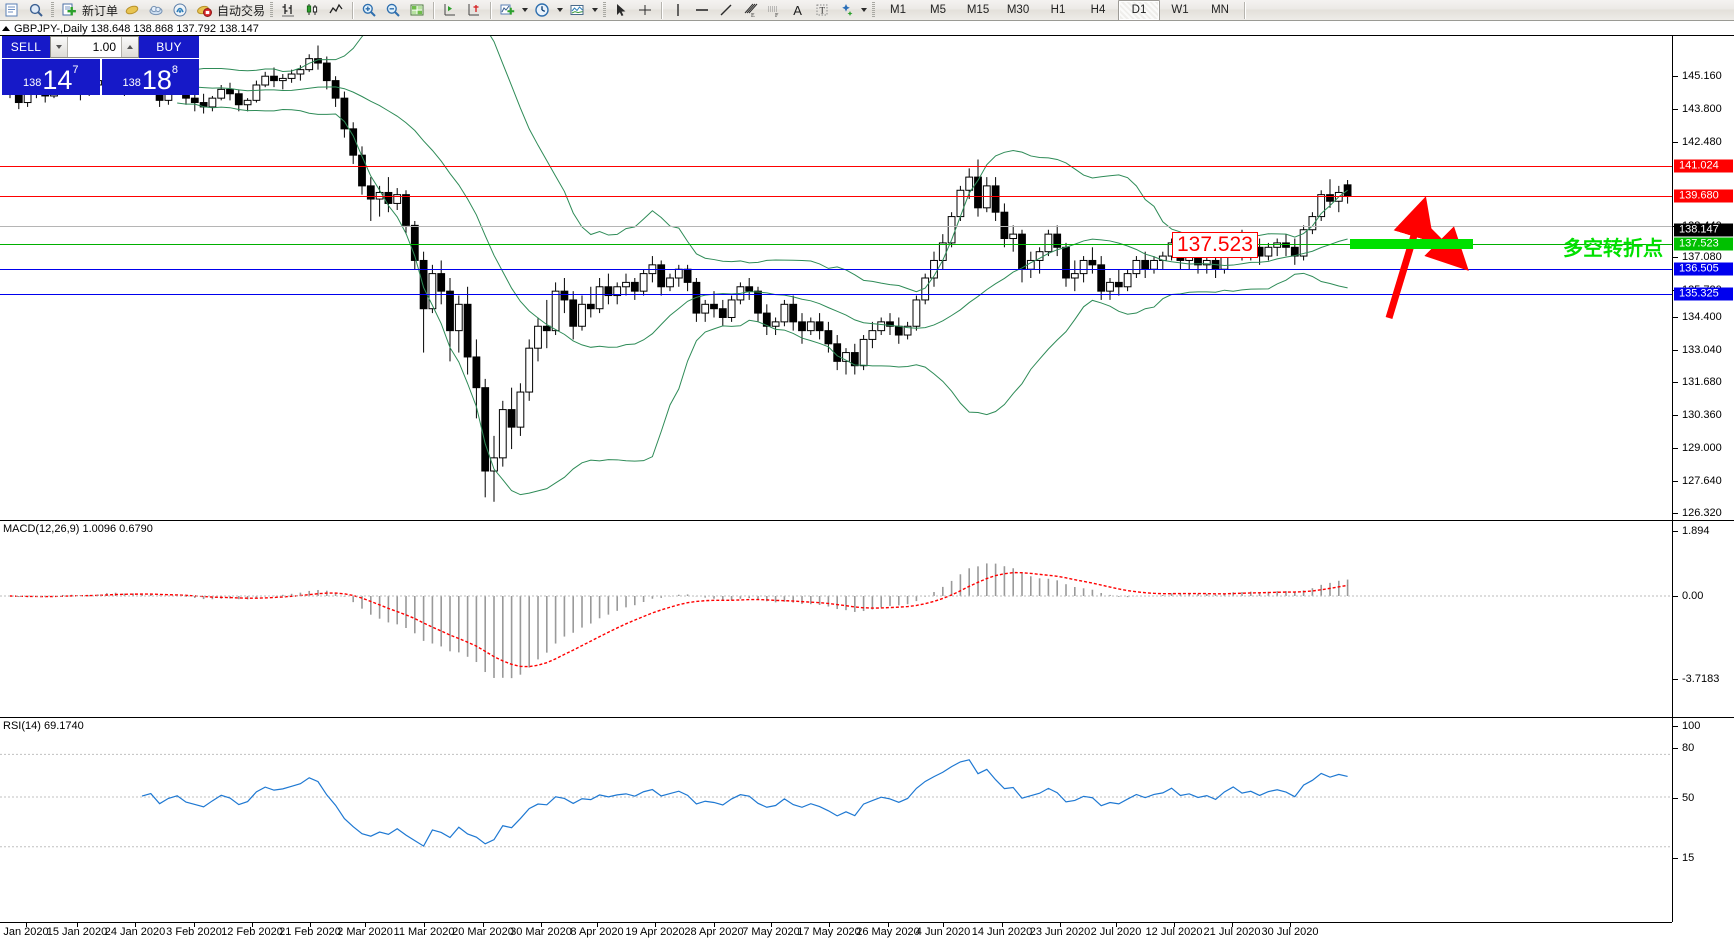 This screenshot has height=945, width=1734. What do you see at coordinates (678, 10) in the screenshot?
I see `vertical-line-icon` at bounding box center [678, 10].